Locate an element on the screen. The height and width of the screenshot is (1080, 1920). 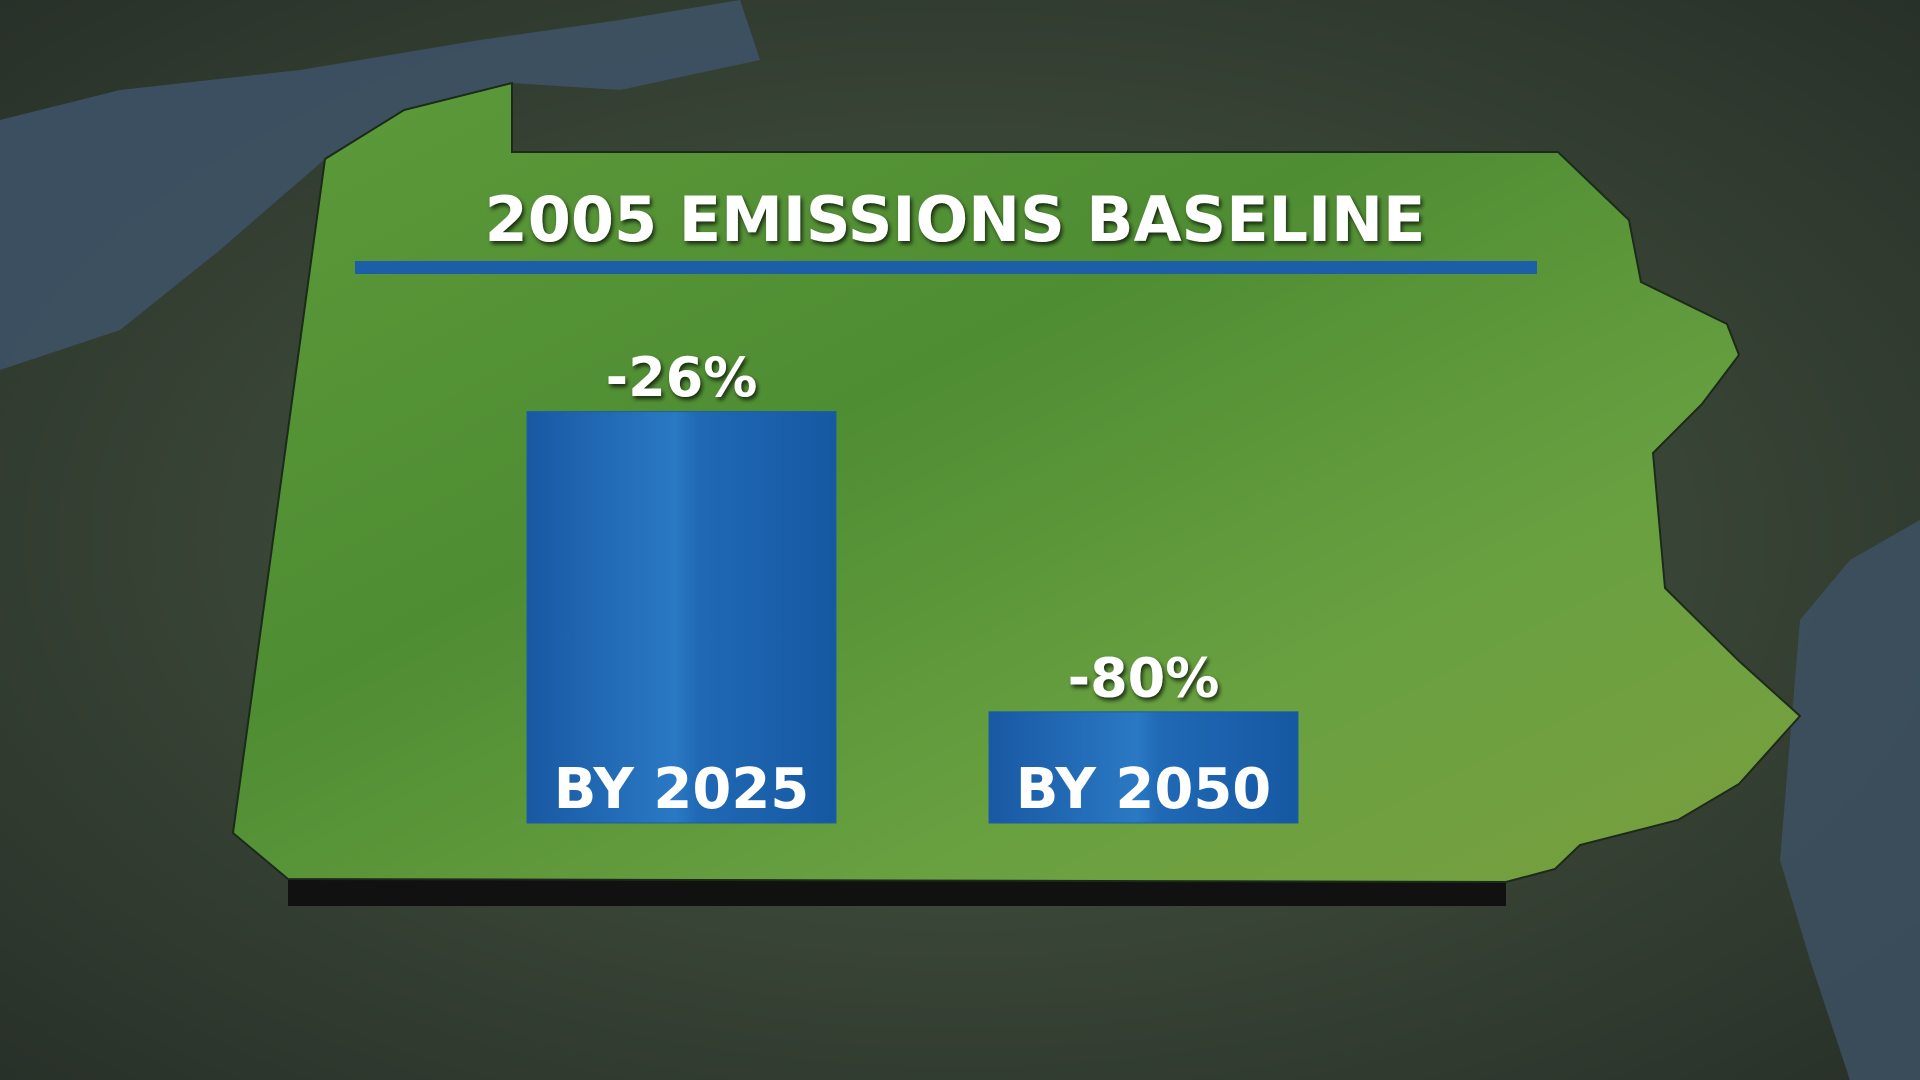
category-label: BY 2050 is located at coordinates (1144, 789).